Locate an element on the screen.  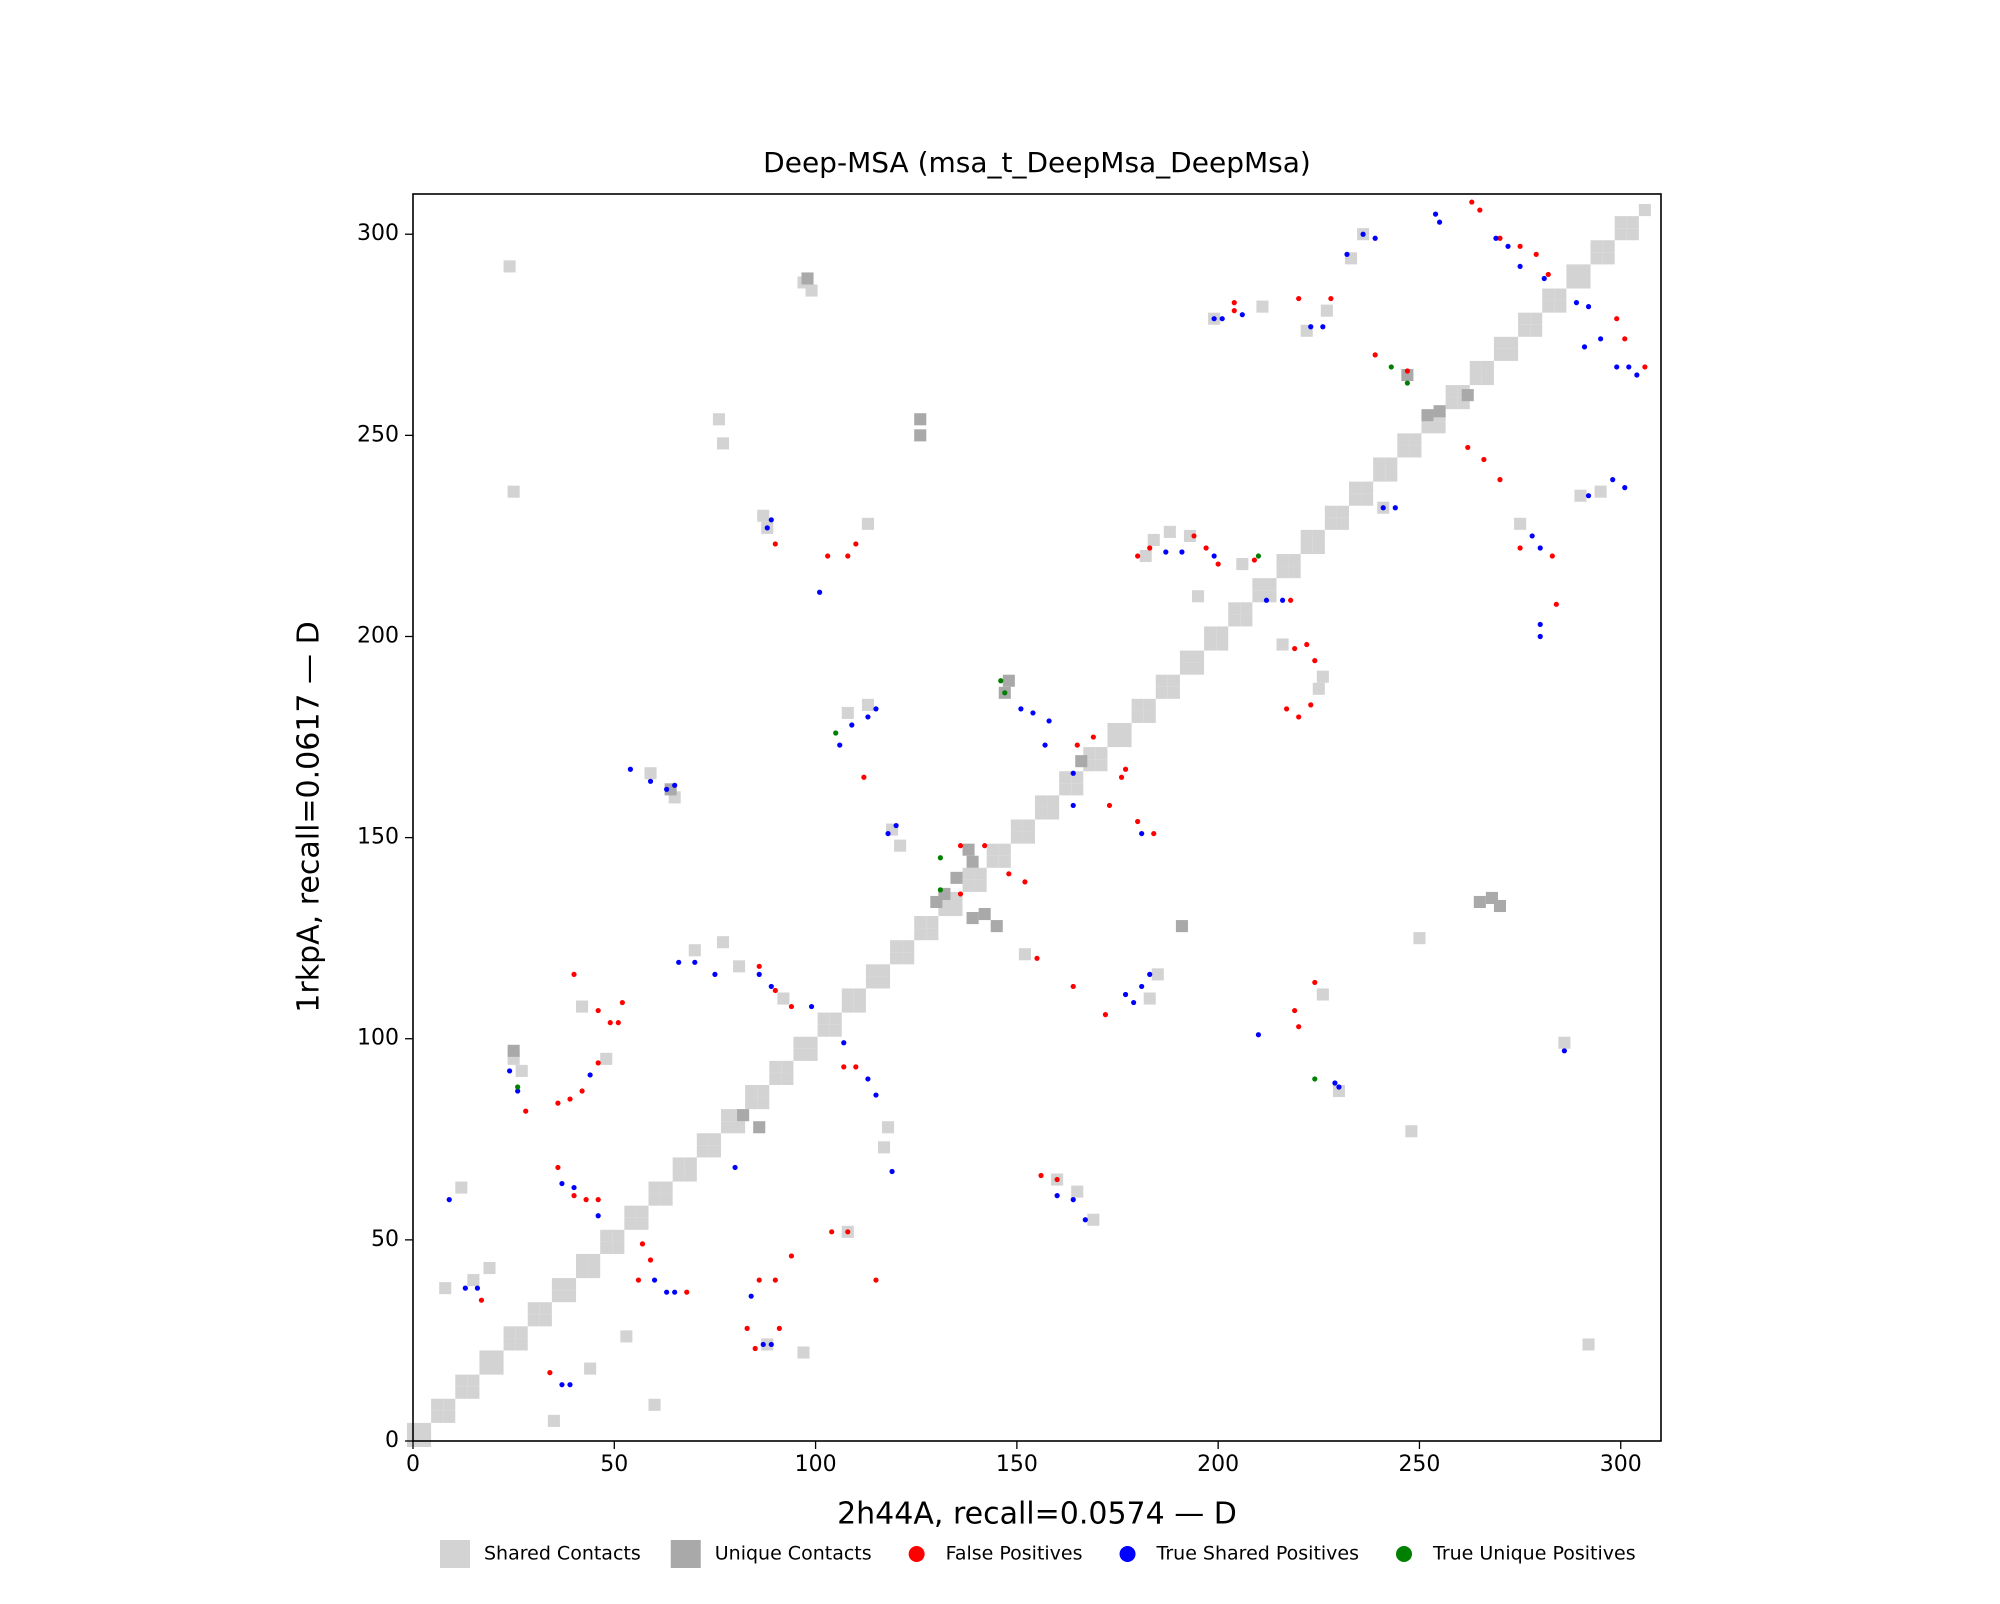
chart-title: Deep-MSA (msa_t_DeepMsa_DeepMsa) is located at coordinates (1037, 162).